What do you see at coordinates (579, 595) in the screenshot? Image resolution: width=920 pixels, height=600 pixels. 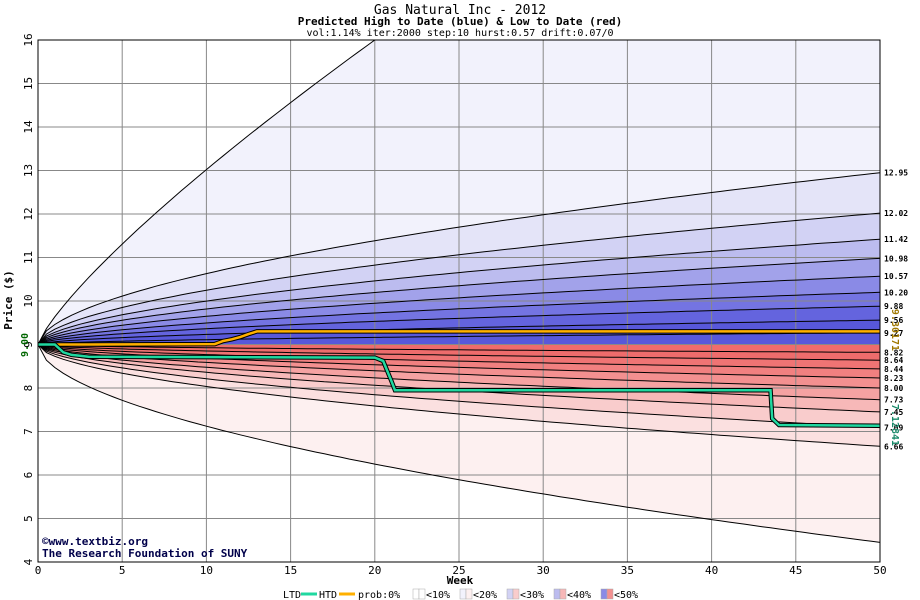 I see `legend-label: <40%` at bounding box center [579, 595].